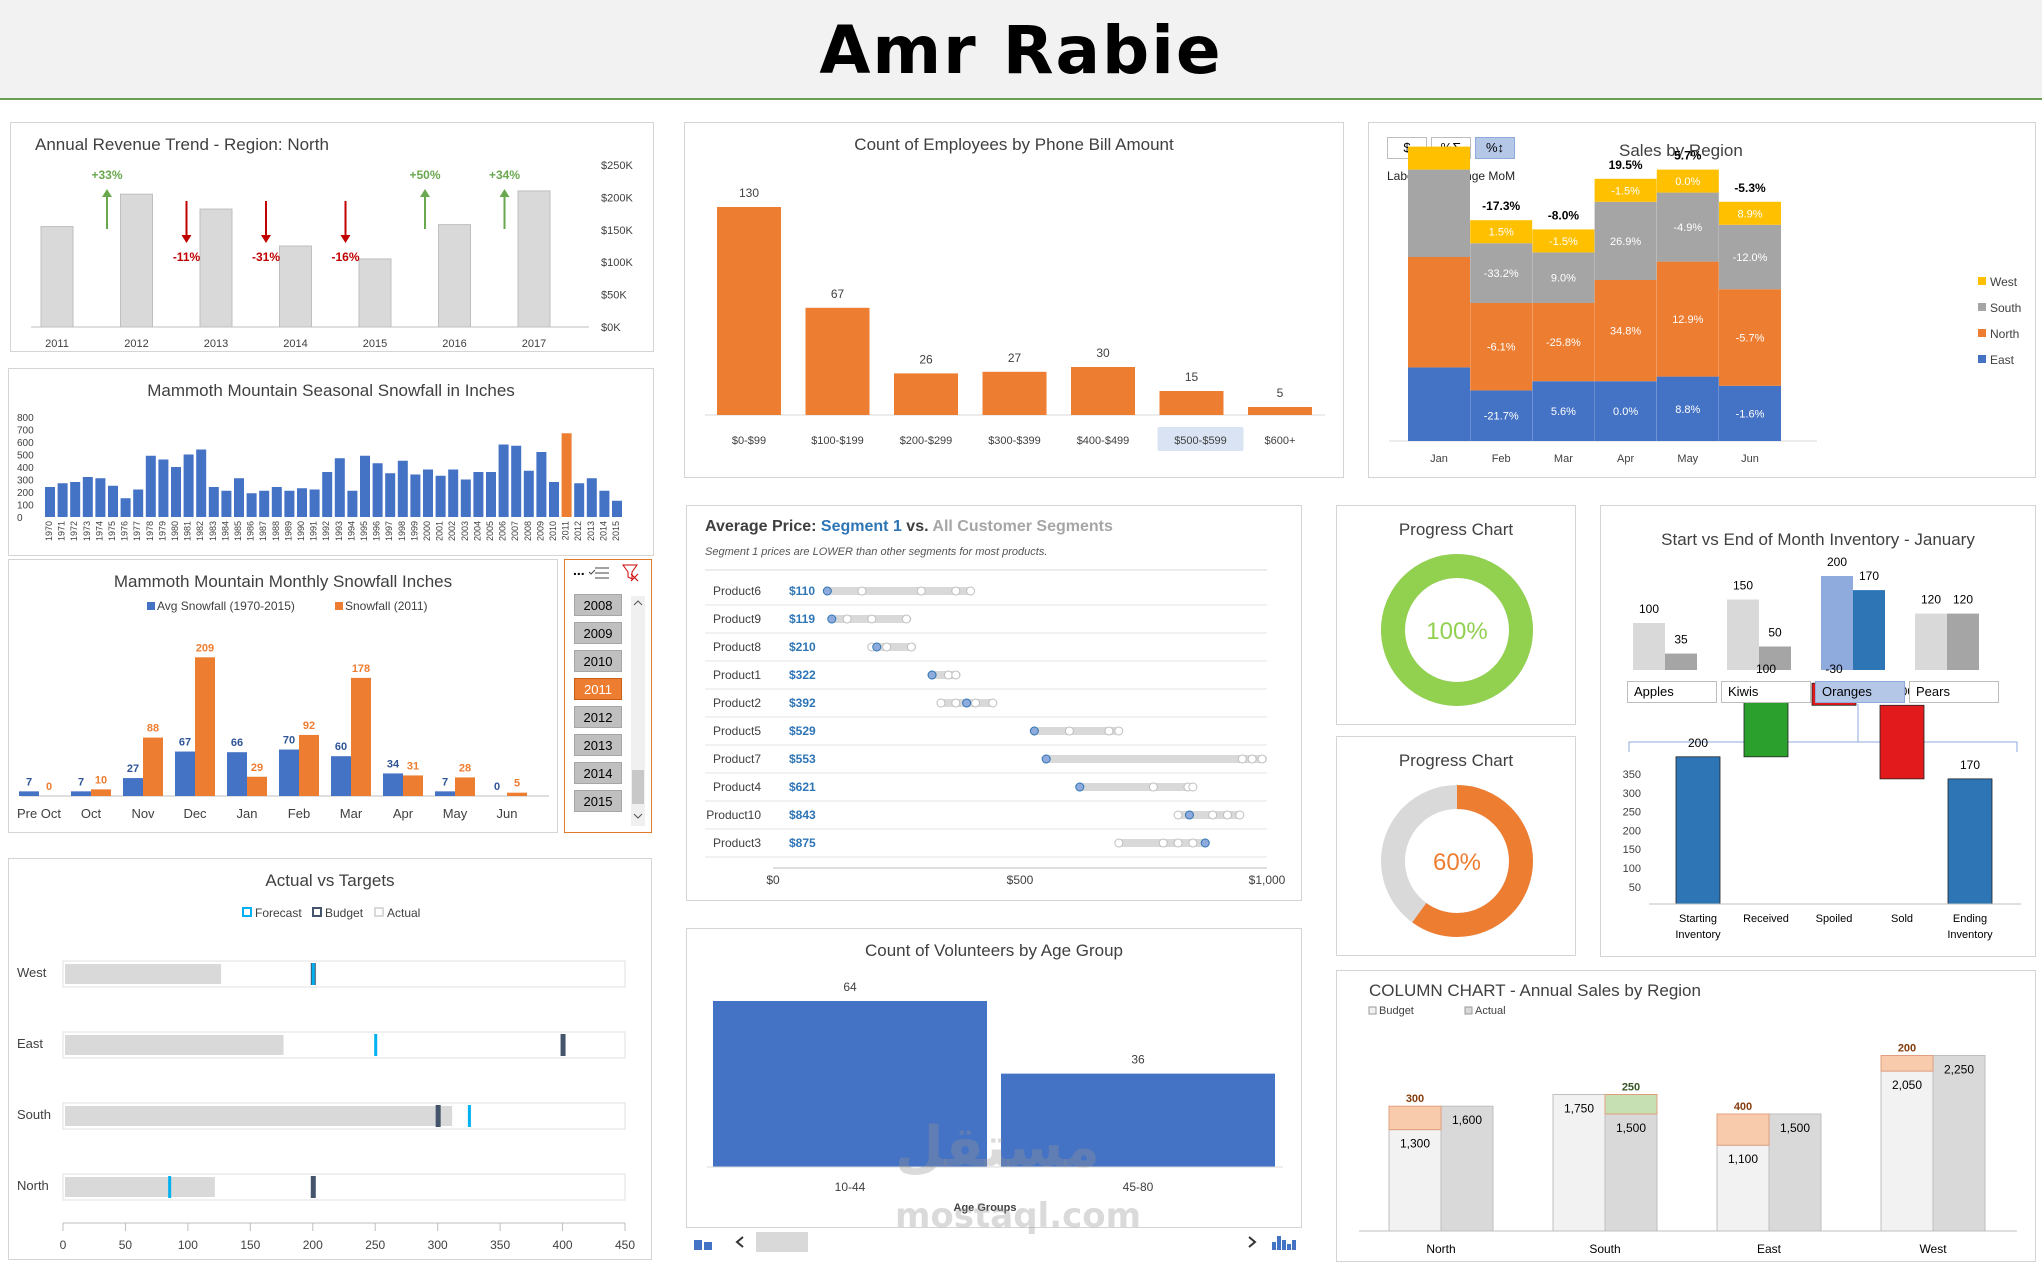 Image resolution: width=2042 pixels, height=1270 pixels. Describe the element at coordinates (591, 531) in the screenshot. I see `season-xlabel: 2013` at that location.